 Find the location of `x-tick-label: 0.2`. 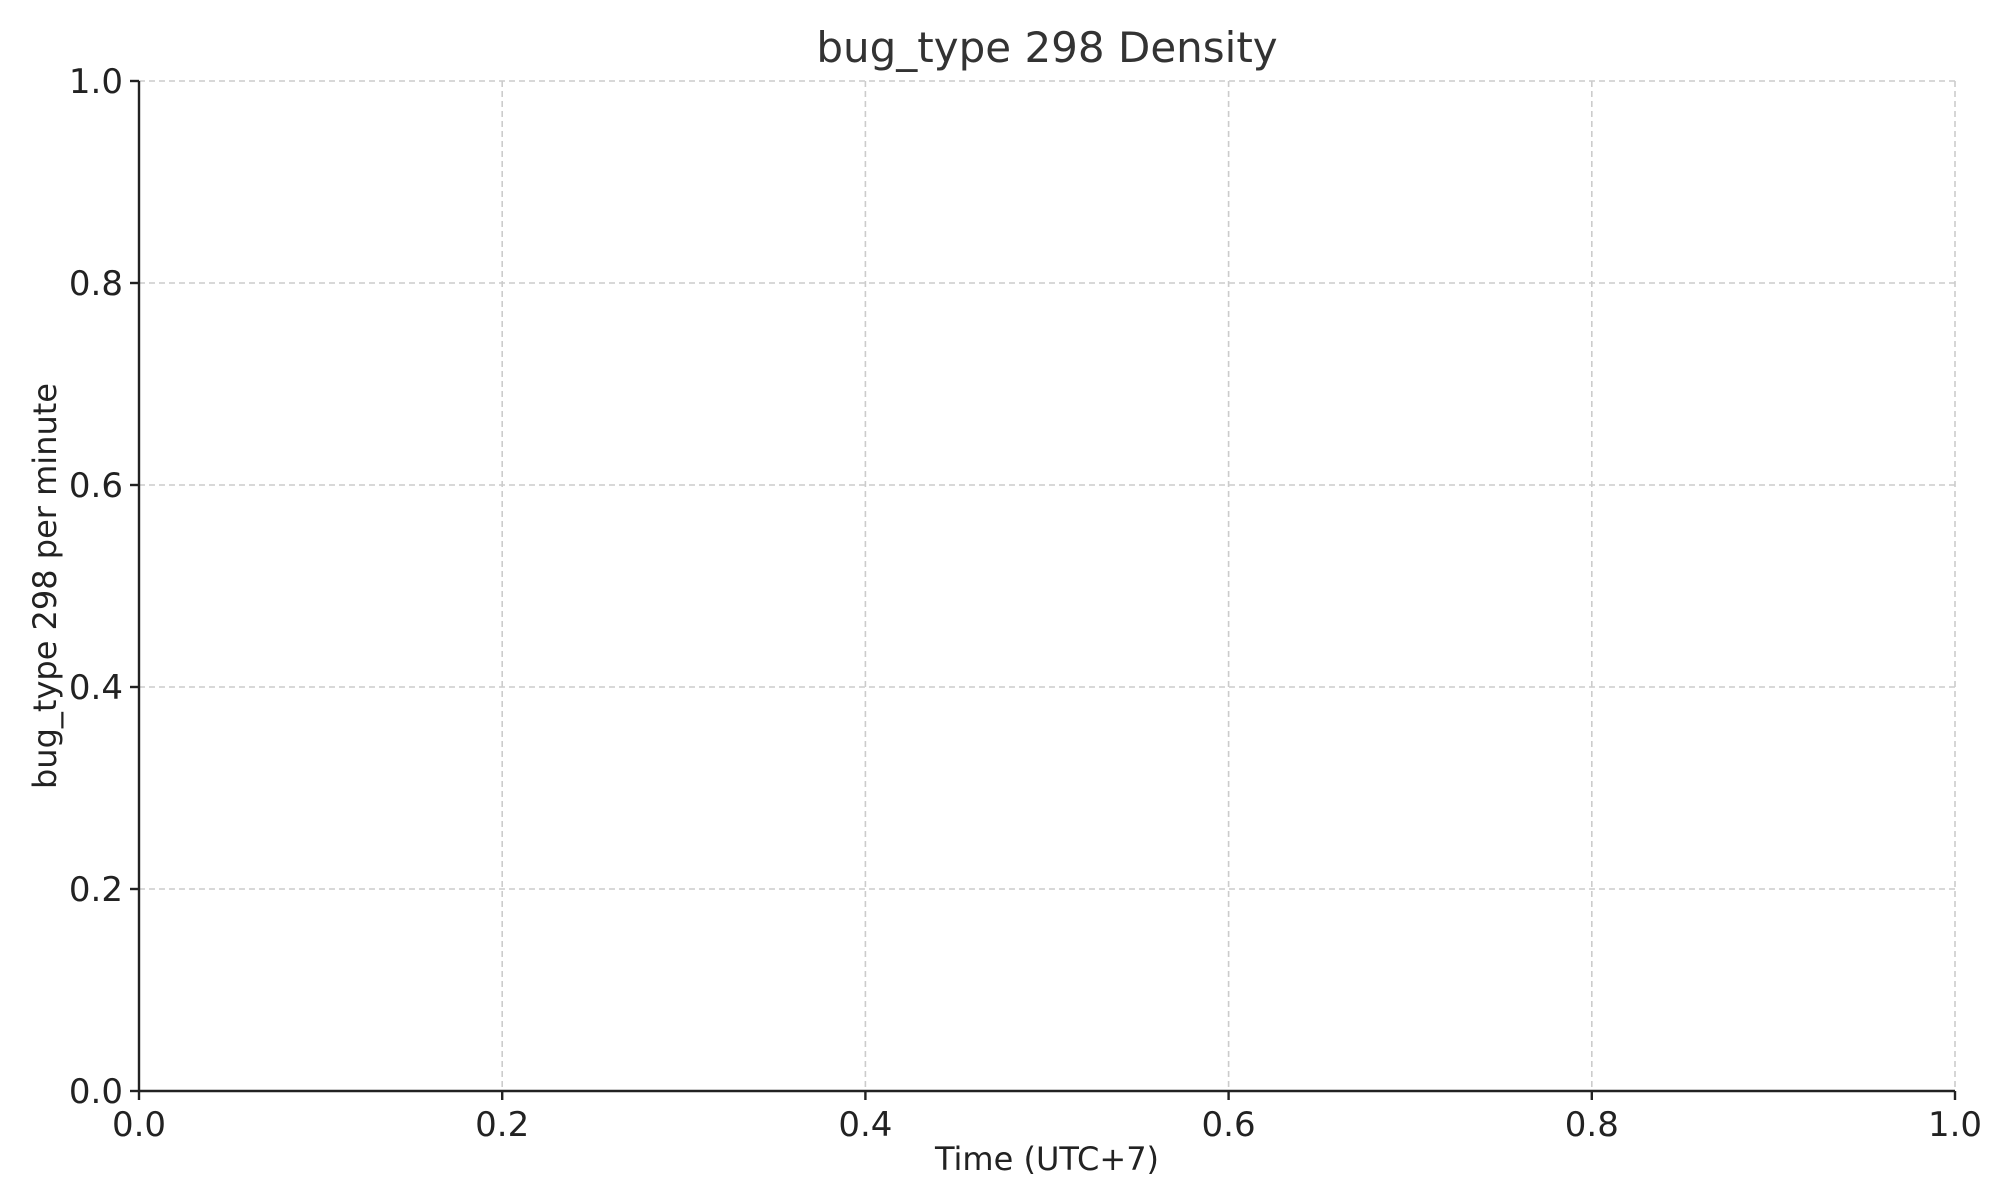

x-tick-label: 0.2 is located at coordinates (502, 1125).